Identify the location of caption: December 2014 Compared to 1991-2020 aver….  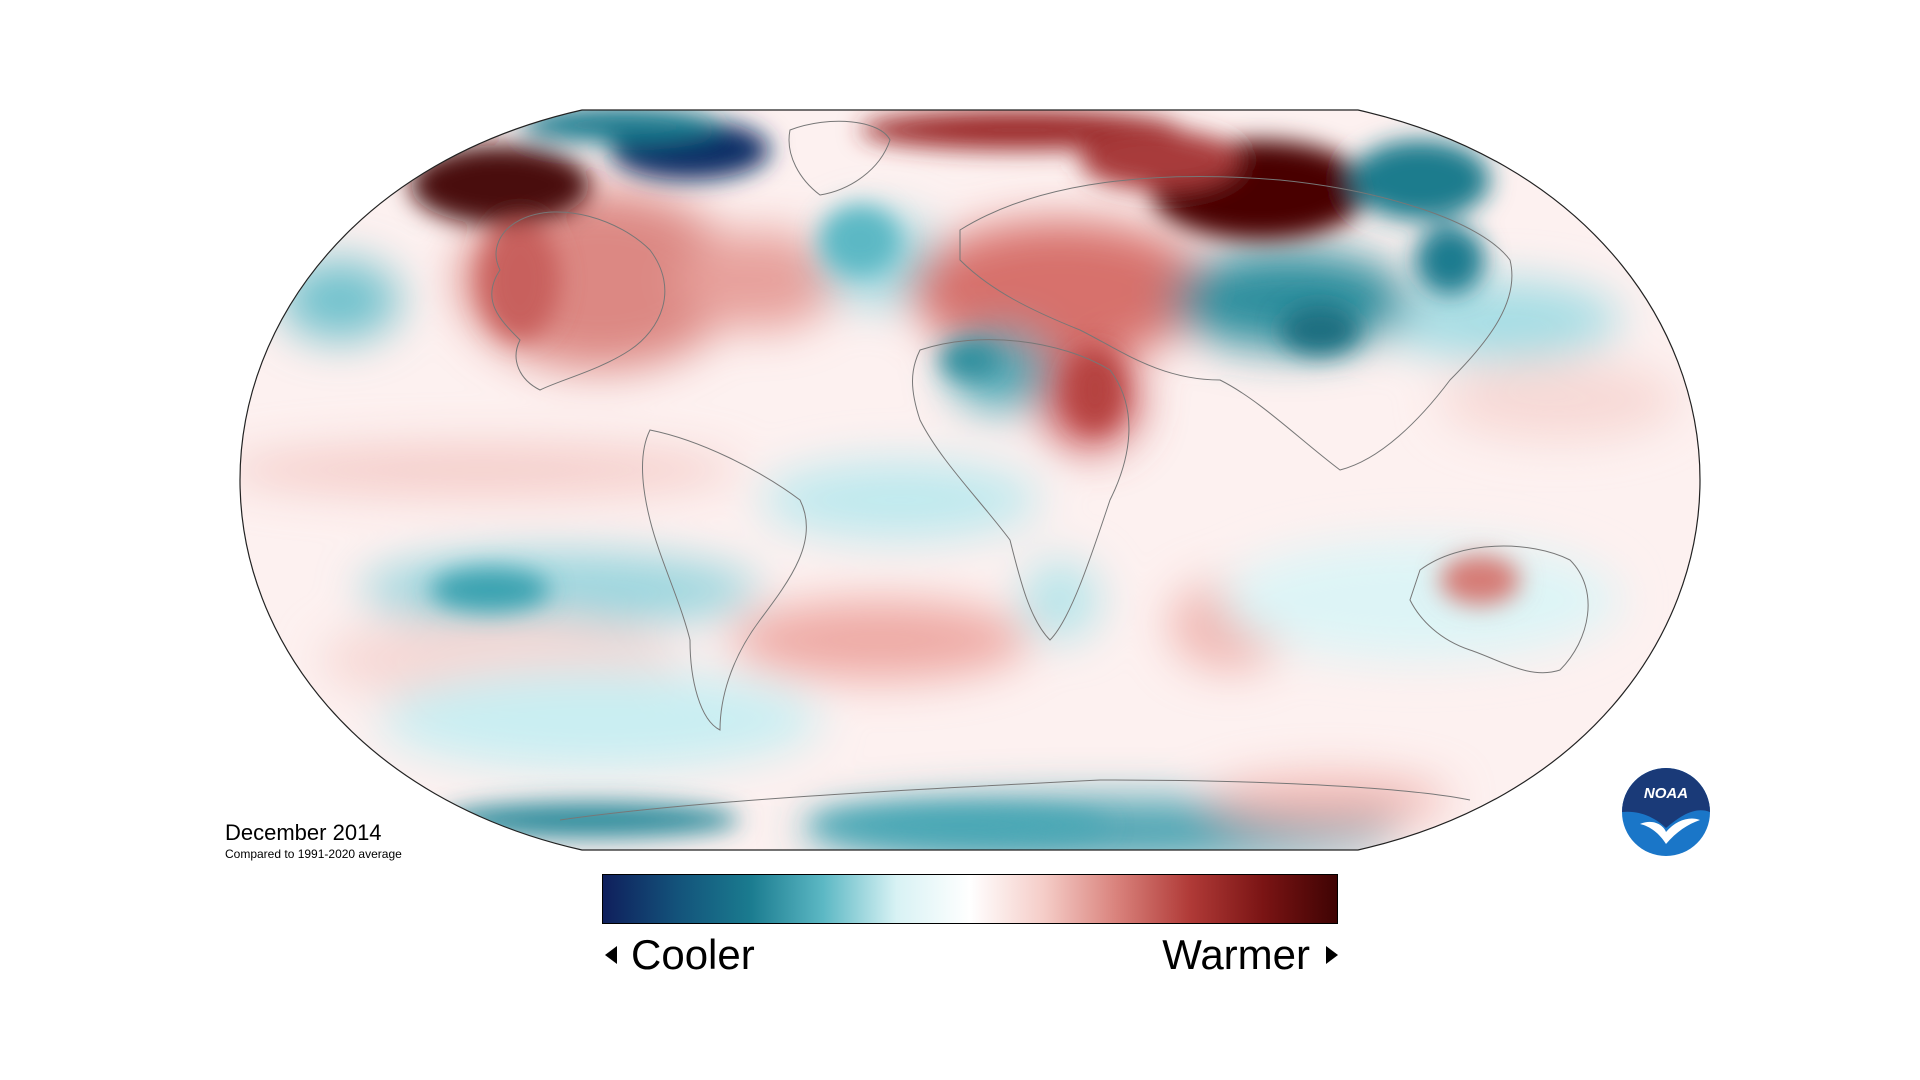
(313, 841).